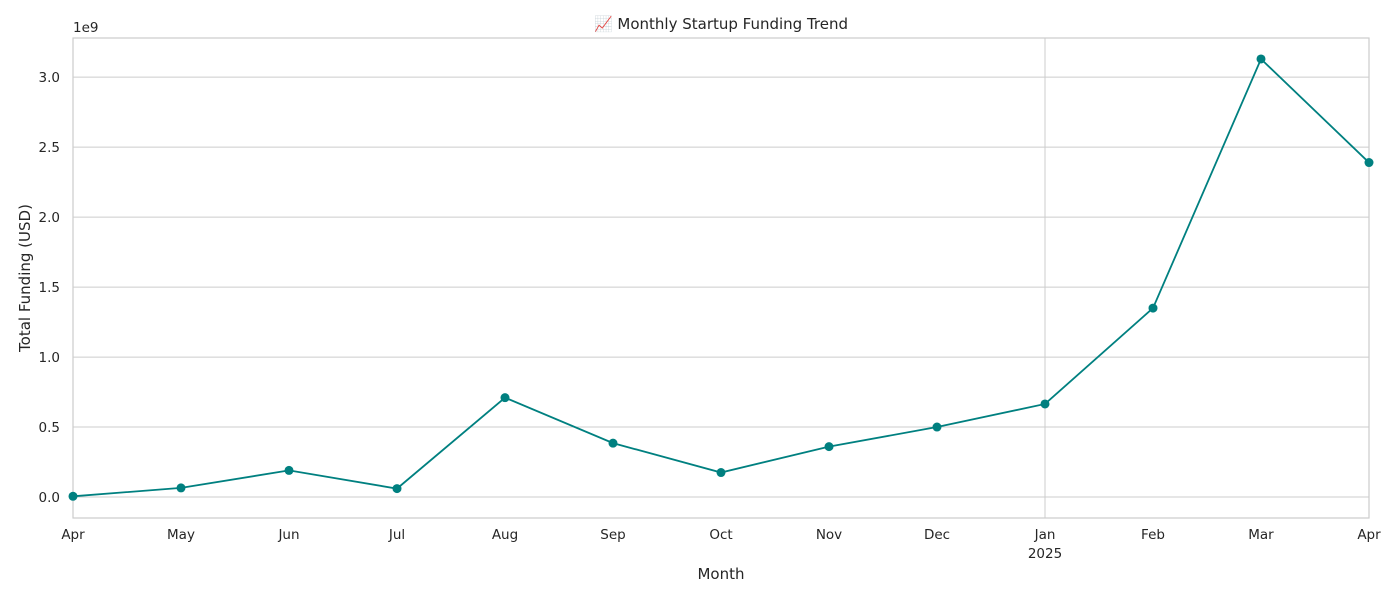  I want to click on y-tick-label: 2.0, so click(49, 218).